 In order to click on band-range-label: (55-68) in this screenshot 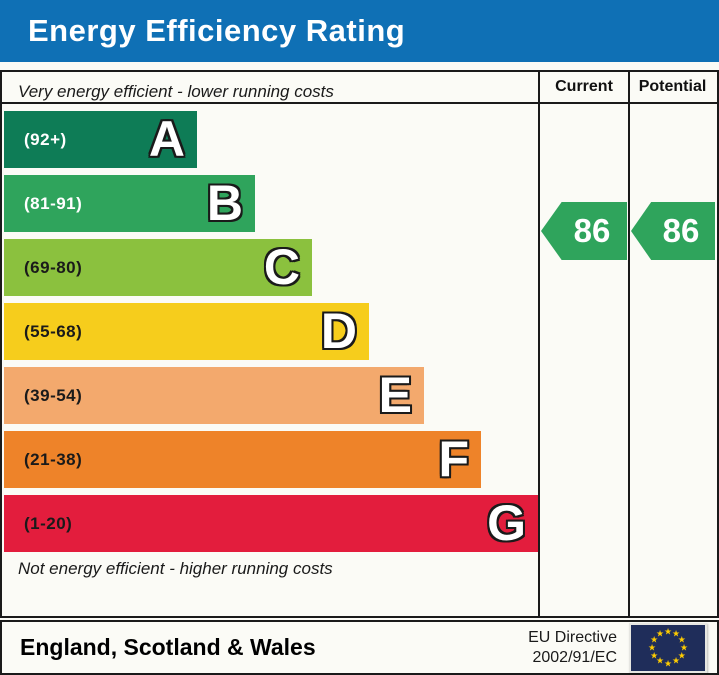, I will do `click(53, 331)`.